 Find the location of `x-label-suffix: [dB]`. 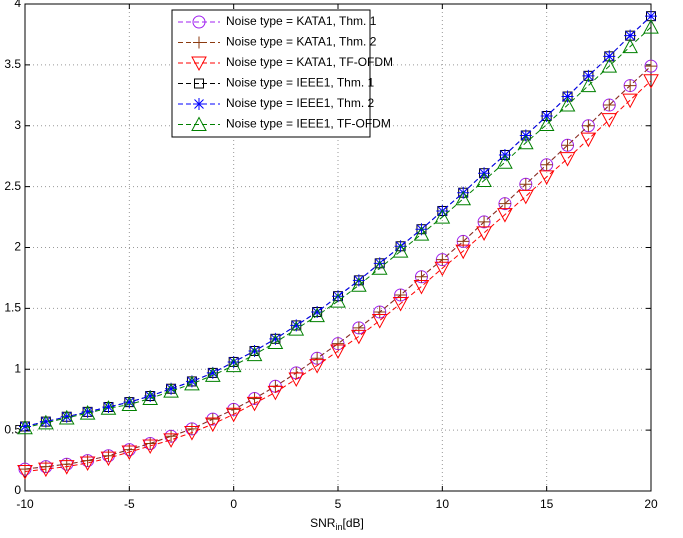

x-label-suffix: [dB] is located at coordinates (353, 523).